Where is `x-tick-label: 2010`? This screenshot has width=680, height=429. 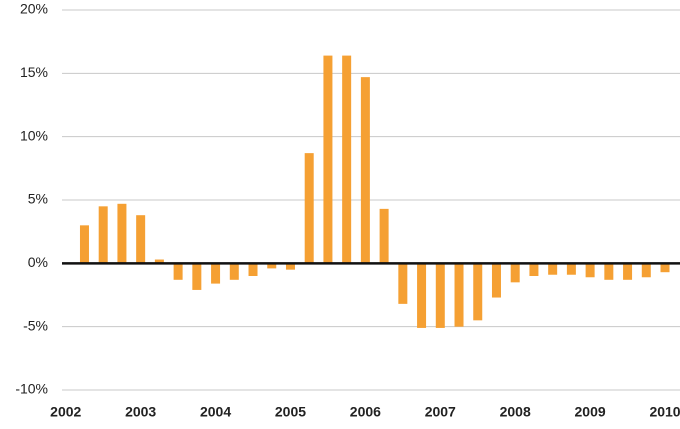
x-tick-label: 2010 is located at coordinates (664, 412).